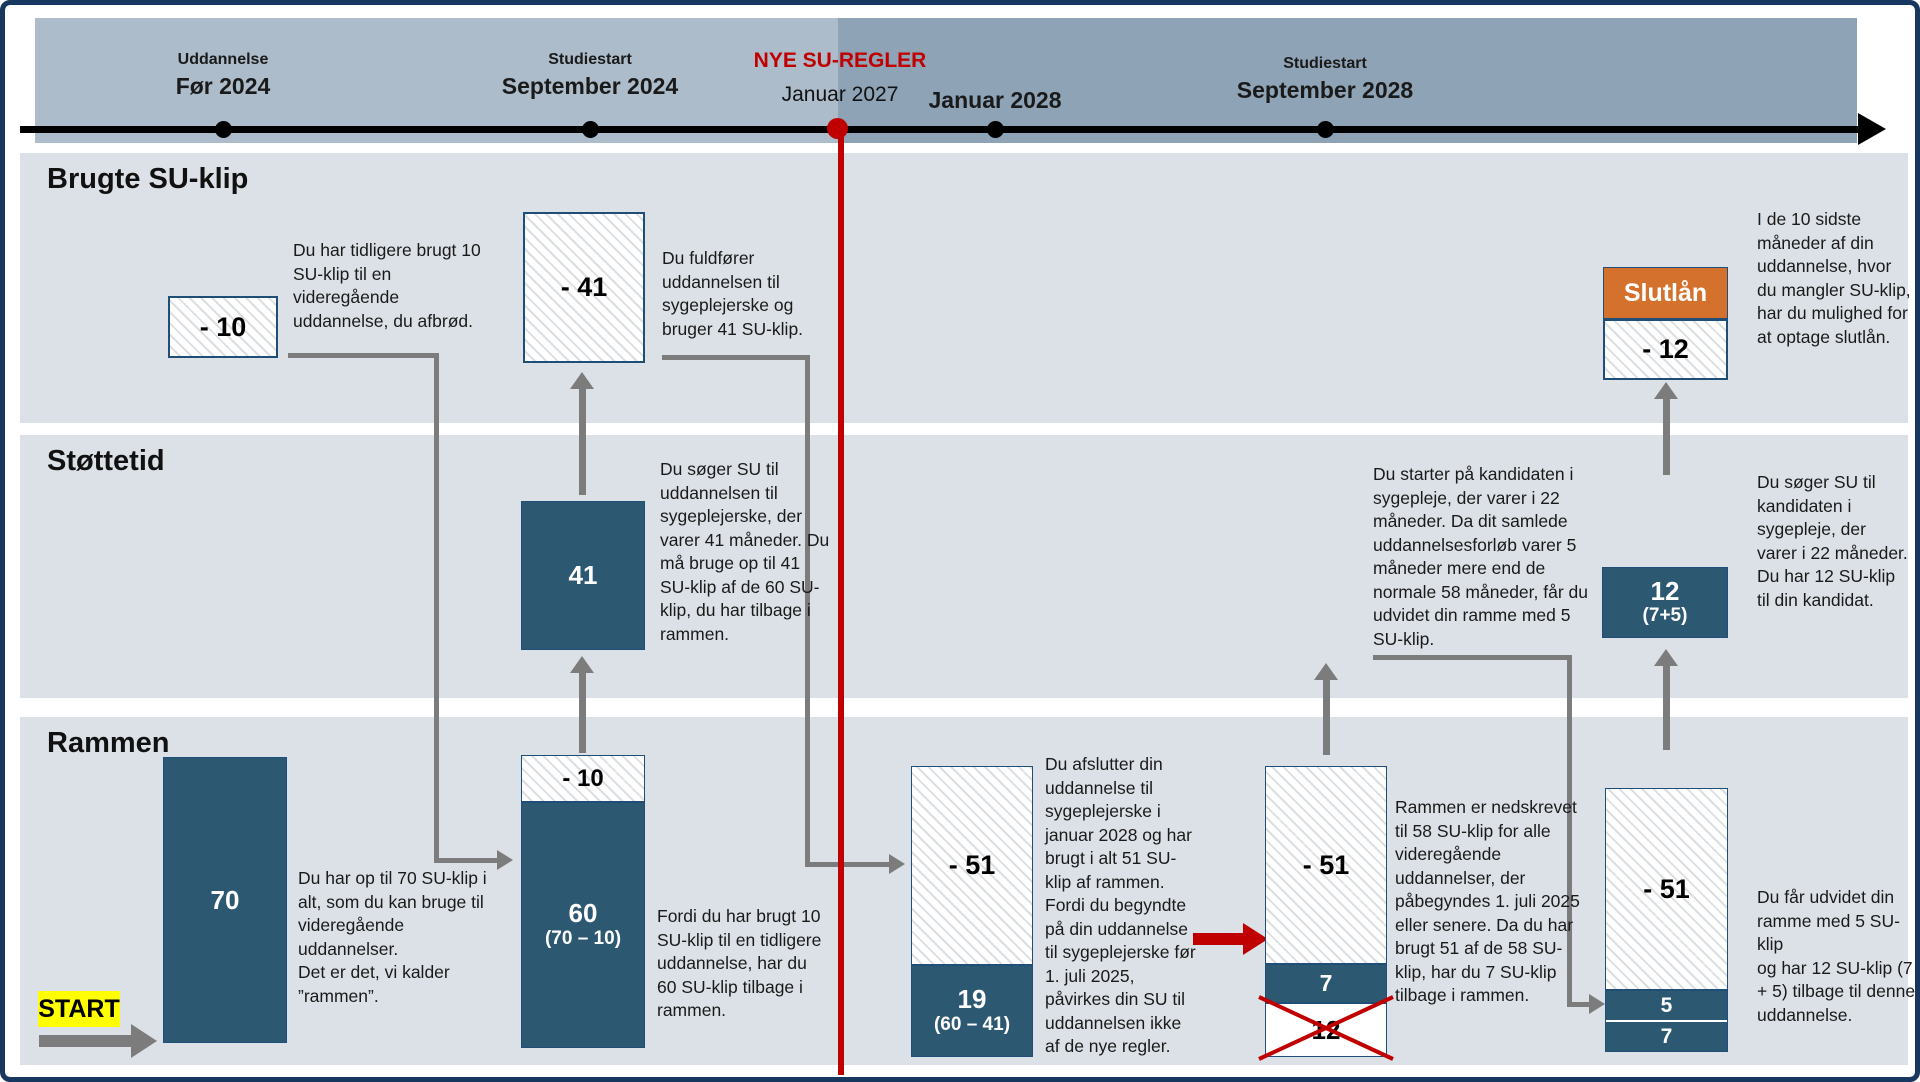 This screenshot has width=1920, height=1082. I want to click on used-box-minus41: - 41, so click(584, 287).